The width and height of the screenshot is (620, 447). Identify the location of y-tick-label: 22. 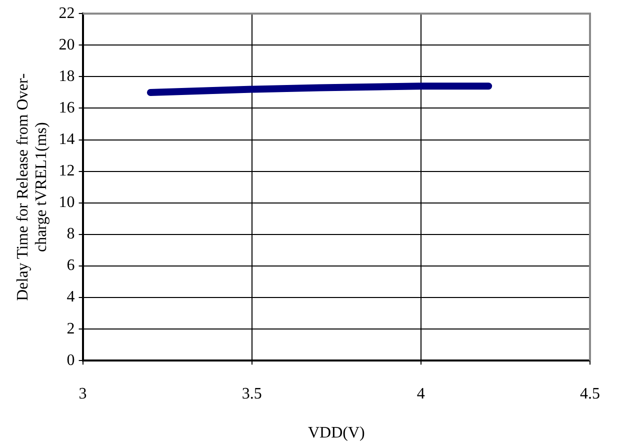
(66, 13).